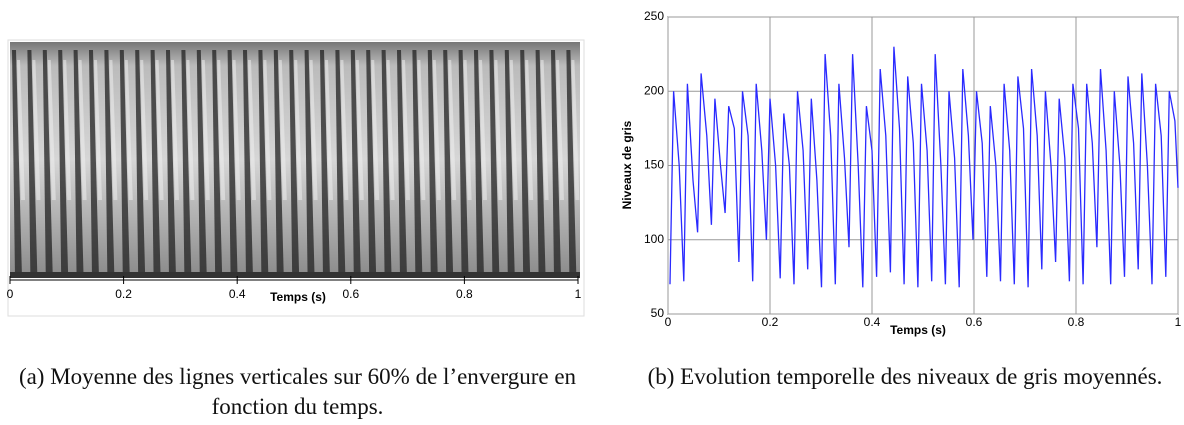 The image size is (1184, 425). Describe the element at coordinates (627, 164) in the screenshot. I see `y-axis-label: Niveaux de gris` at that location.